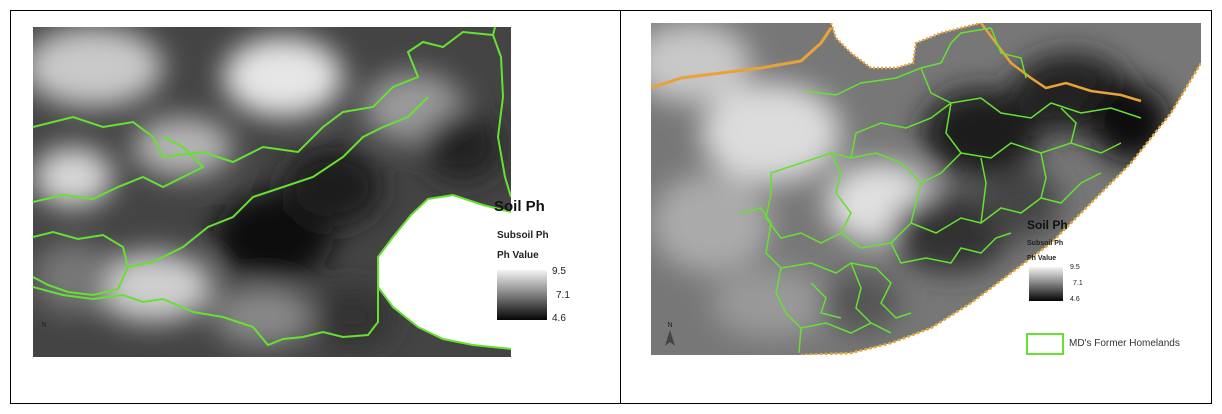 The image size is (1222, 414). Describe the element at coordinates (1045, 344) in the screenshot. I see `homelands-legend-swatch` at that location.